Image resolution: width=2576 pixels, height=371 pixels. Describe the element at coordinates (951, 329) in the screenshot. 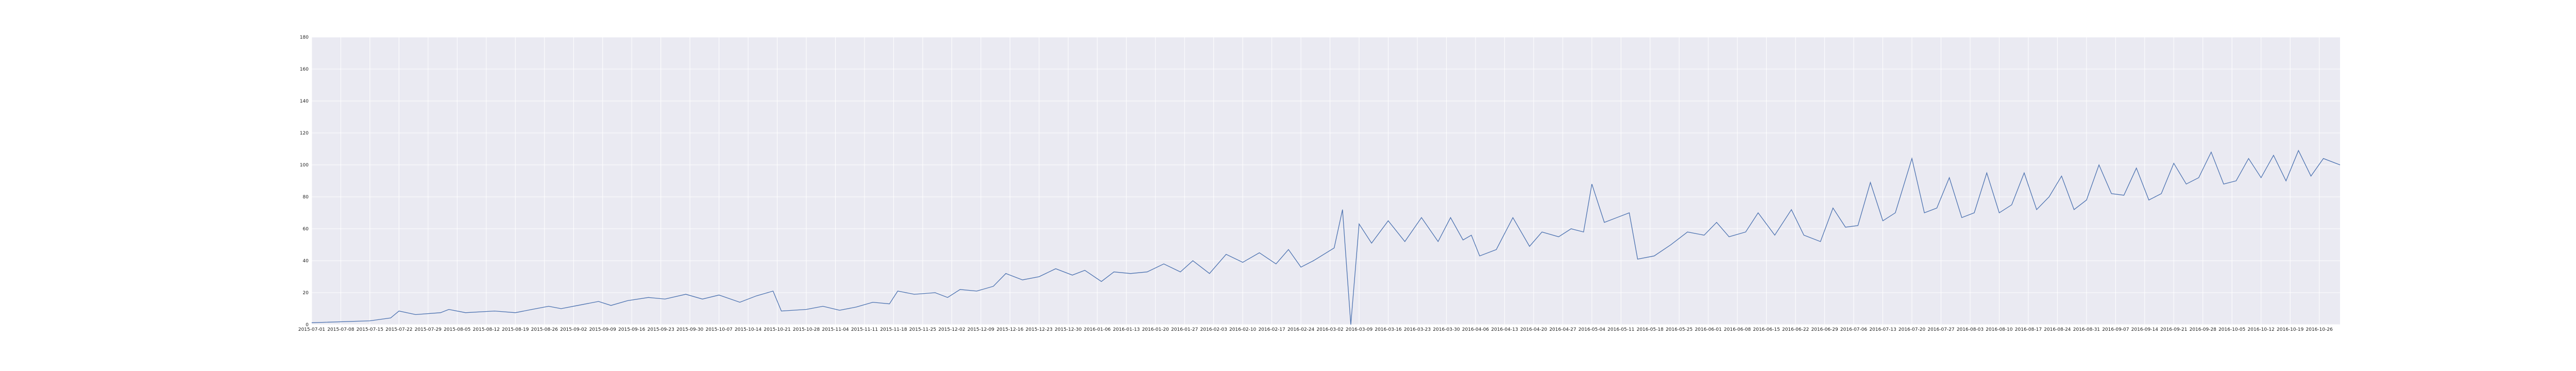

I see `x-tick-label: 2015-12-02` at that location.